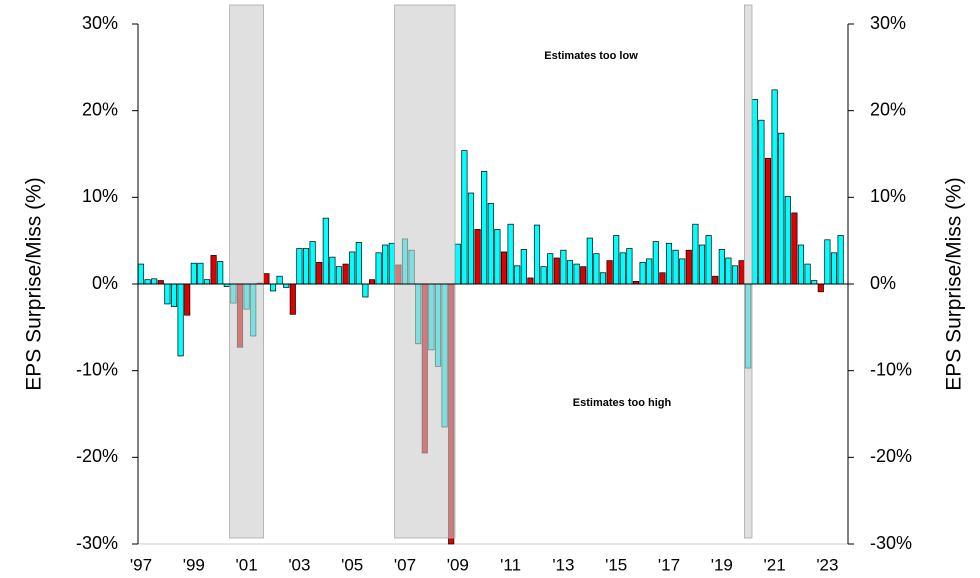 The image size is (980, 578). I want to click on y-tick-label: -20%, so click(97, 456).